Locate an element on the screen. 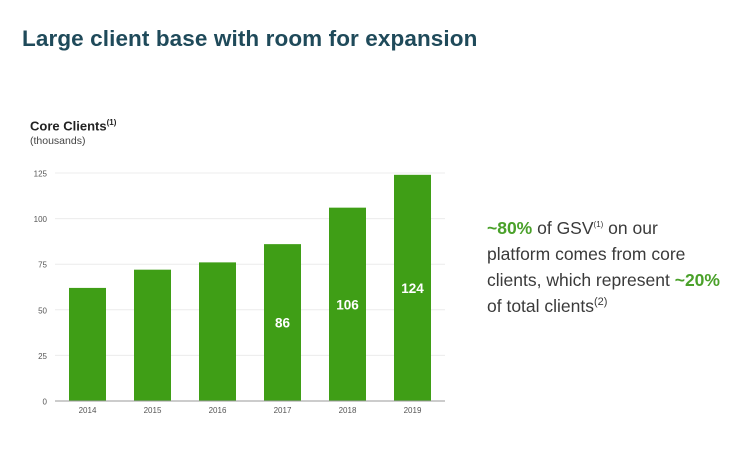 Image resolution: width=734 pixels, height=457 pixels. bar-2018 is located at coordinates (347, 304).